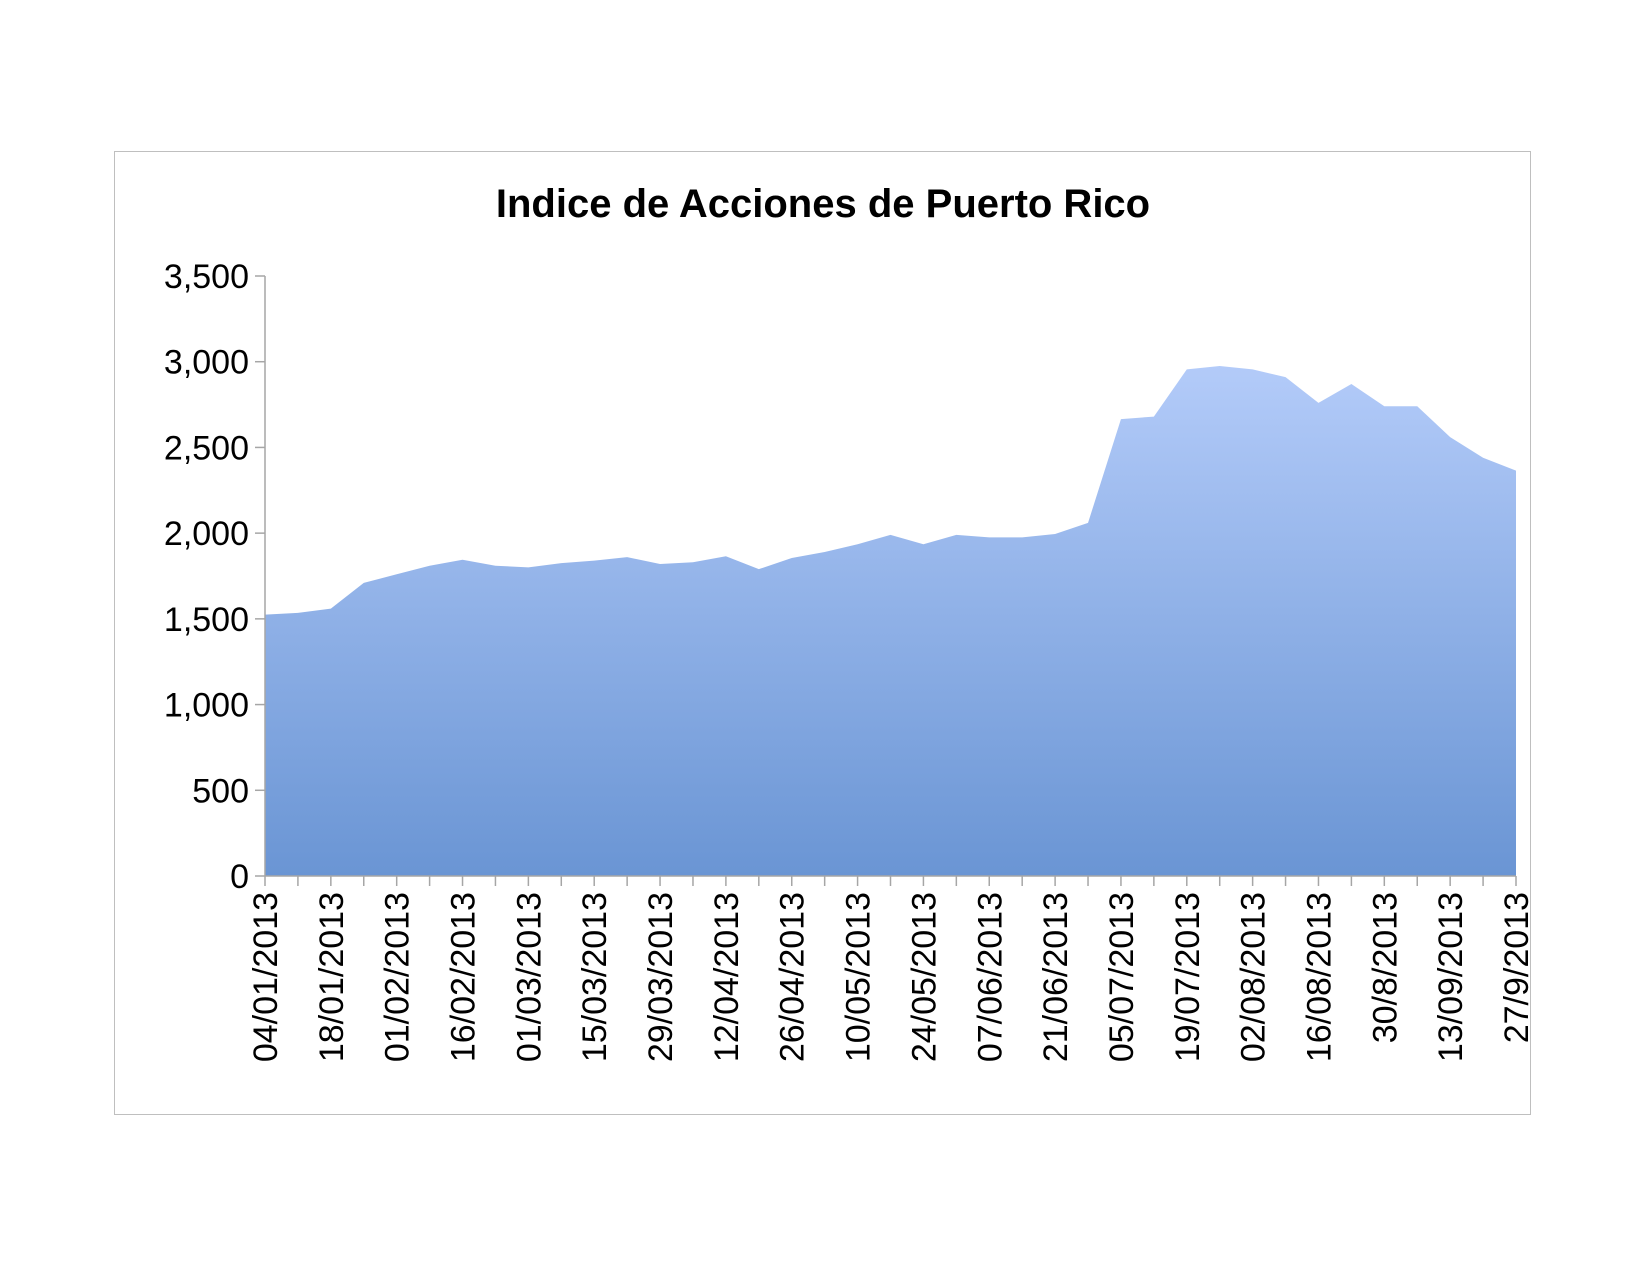  I want to click on x-tick-label: 21/06/2013, so click(1056, 977).